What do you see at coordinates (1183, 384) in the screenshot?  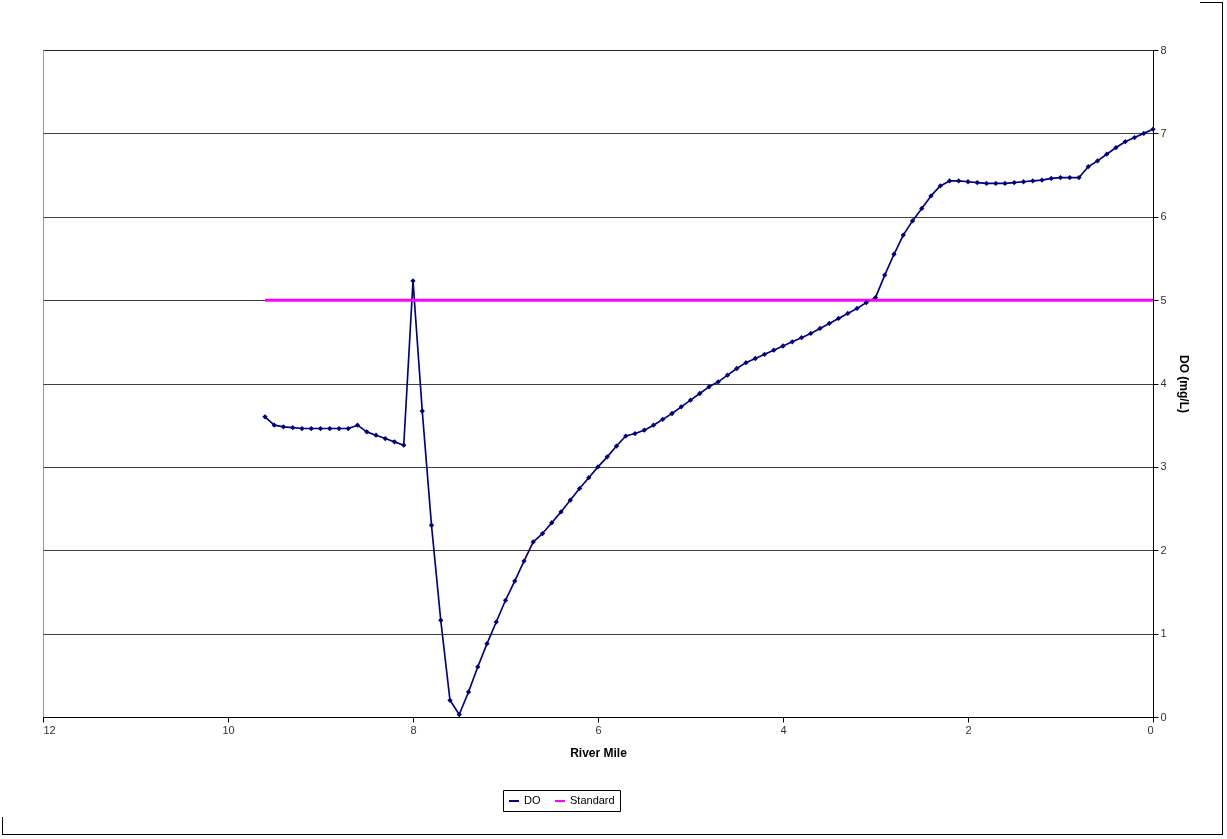 I see `y-axis-title: DO (mg/L)` at bounding box center [1183, 384].